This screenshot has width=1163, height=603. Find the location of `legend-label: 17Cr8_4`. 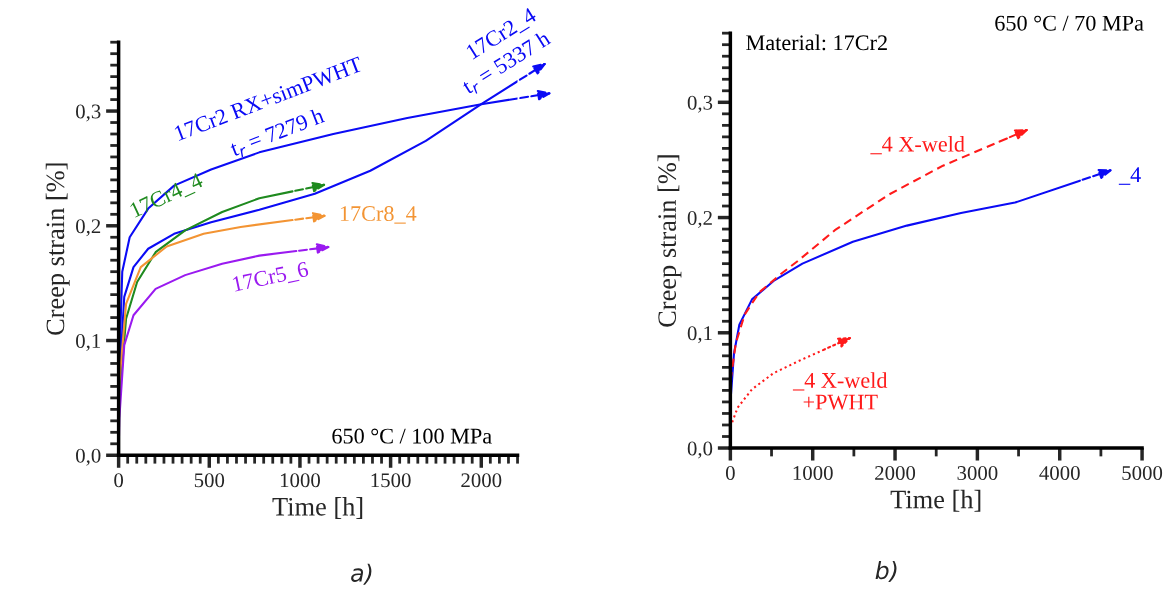

legend-label: 17Cr8_4 is located at coordinates (378, 215).